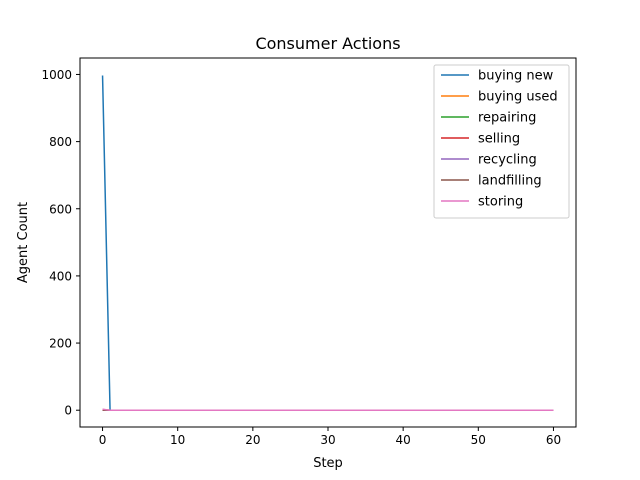  I want to click on y-tick-label: 0, so click(68, 411).